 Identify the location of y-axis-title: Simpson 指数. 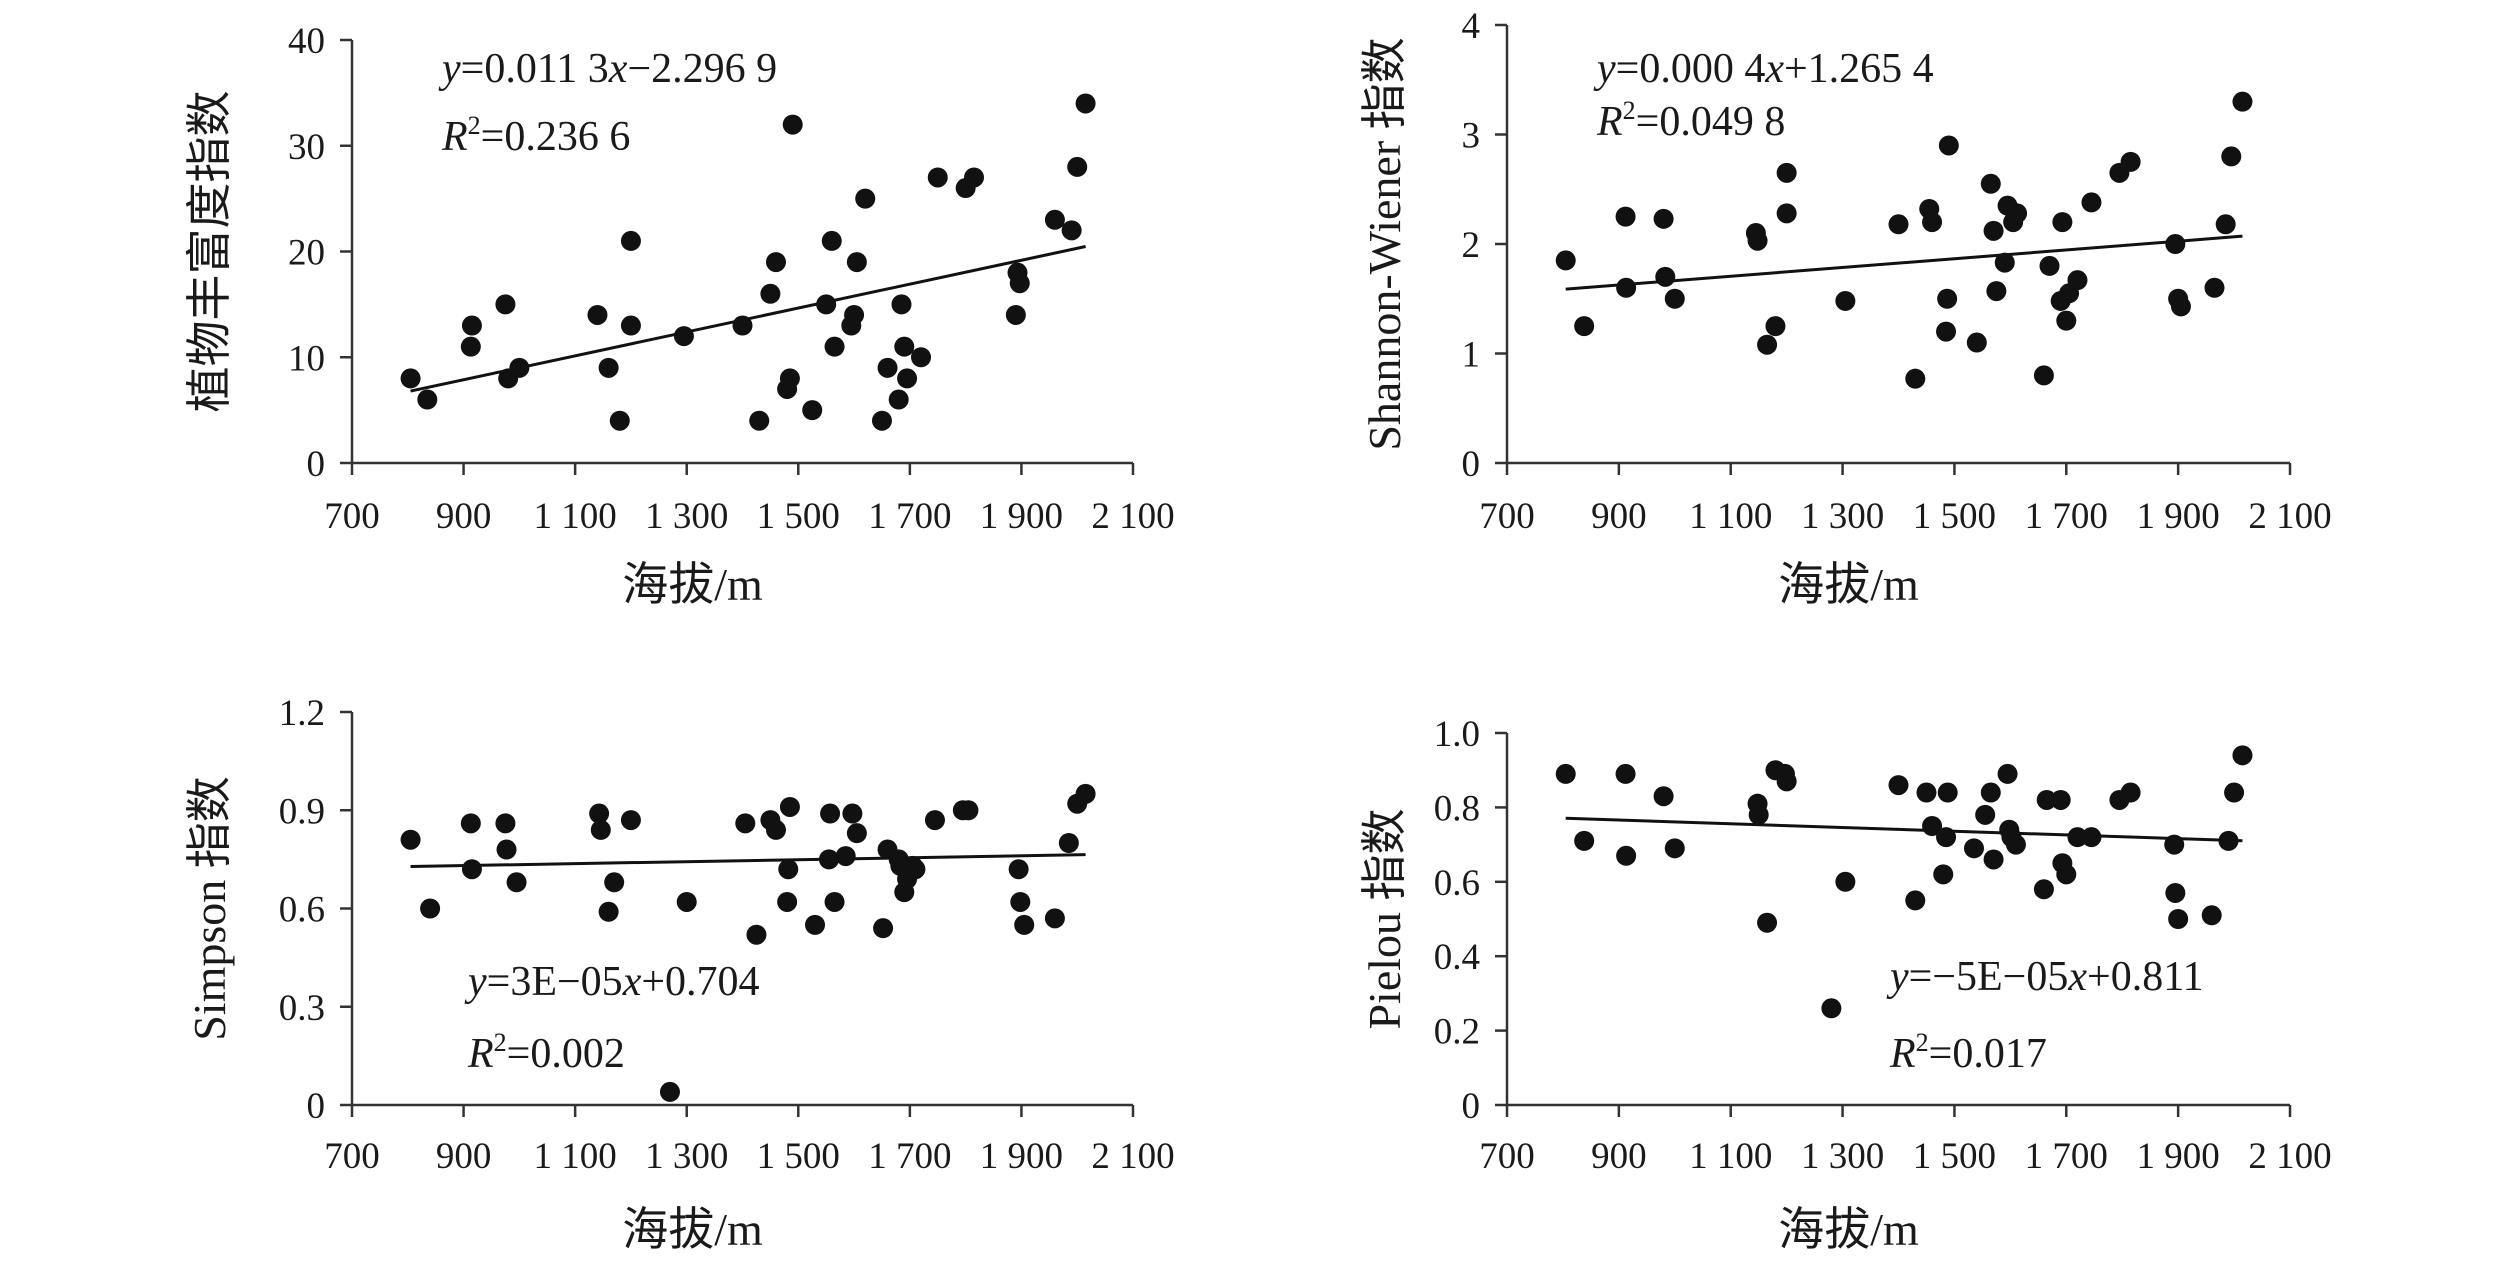
(209, 908).